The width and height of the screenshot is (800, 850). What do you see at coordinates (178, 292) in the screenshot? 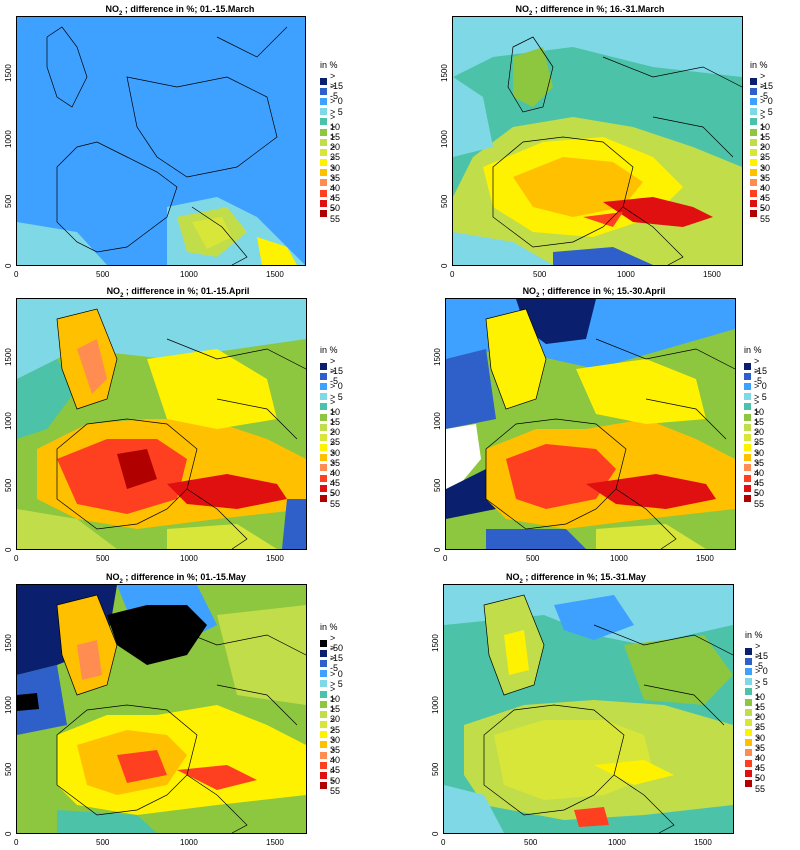
I see `panel-title: NO2 ; difference in %; 01.-15.April` at bounding box center [178, 292].